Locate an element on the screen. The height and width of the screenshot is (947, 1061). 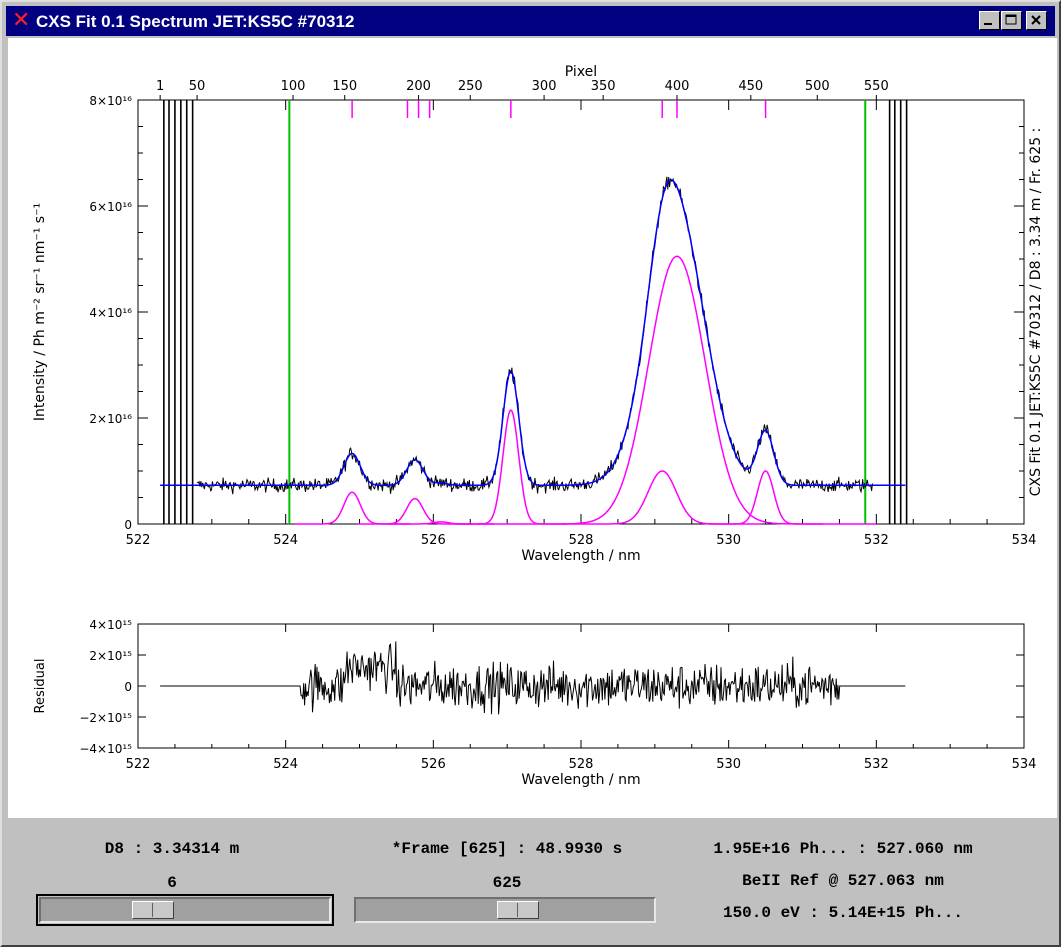
maximize-icon is located at coordinates (1011, 19).